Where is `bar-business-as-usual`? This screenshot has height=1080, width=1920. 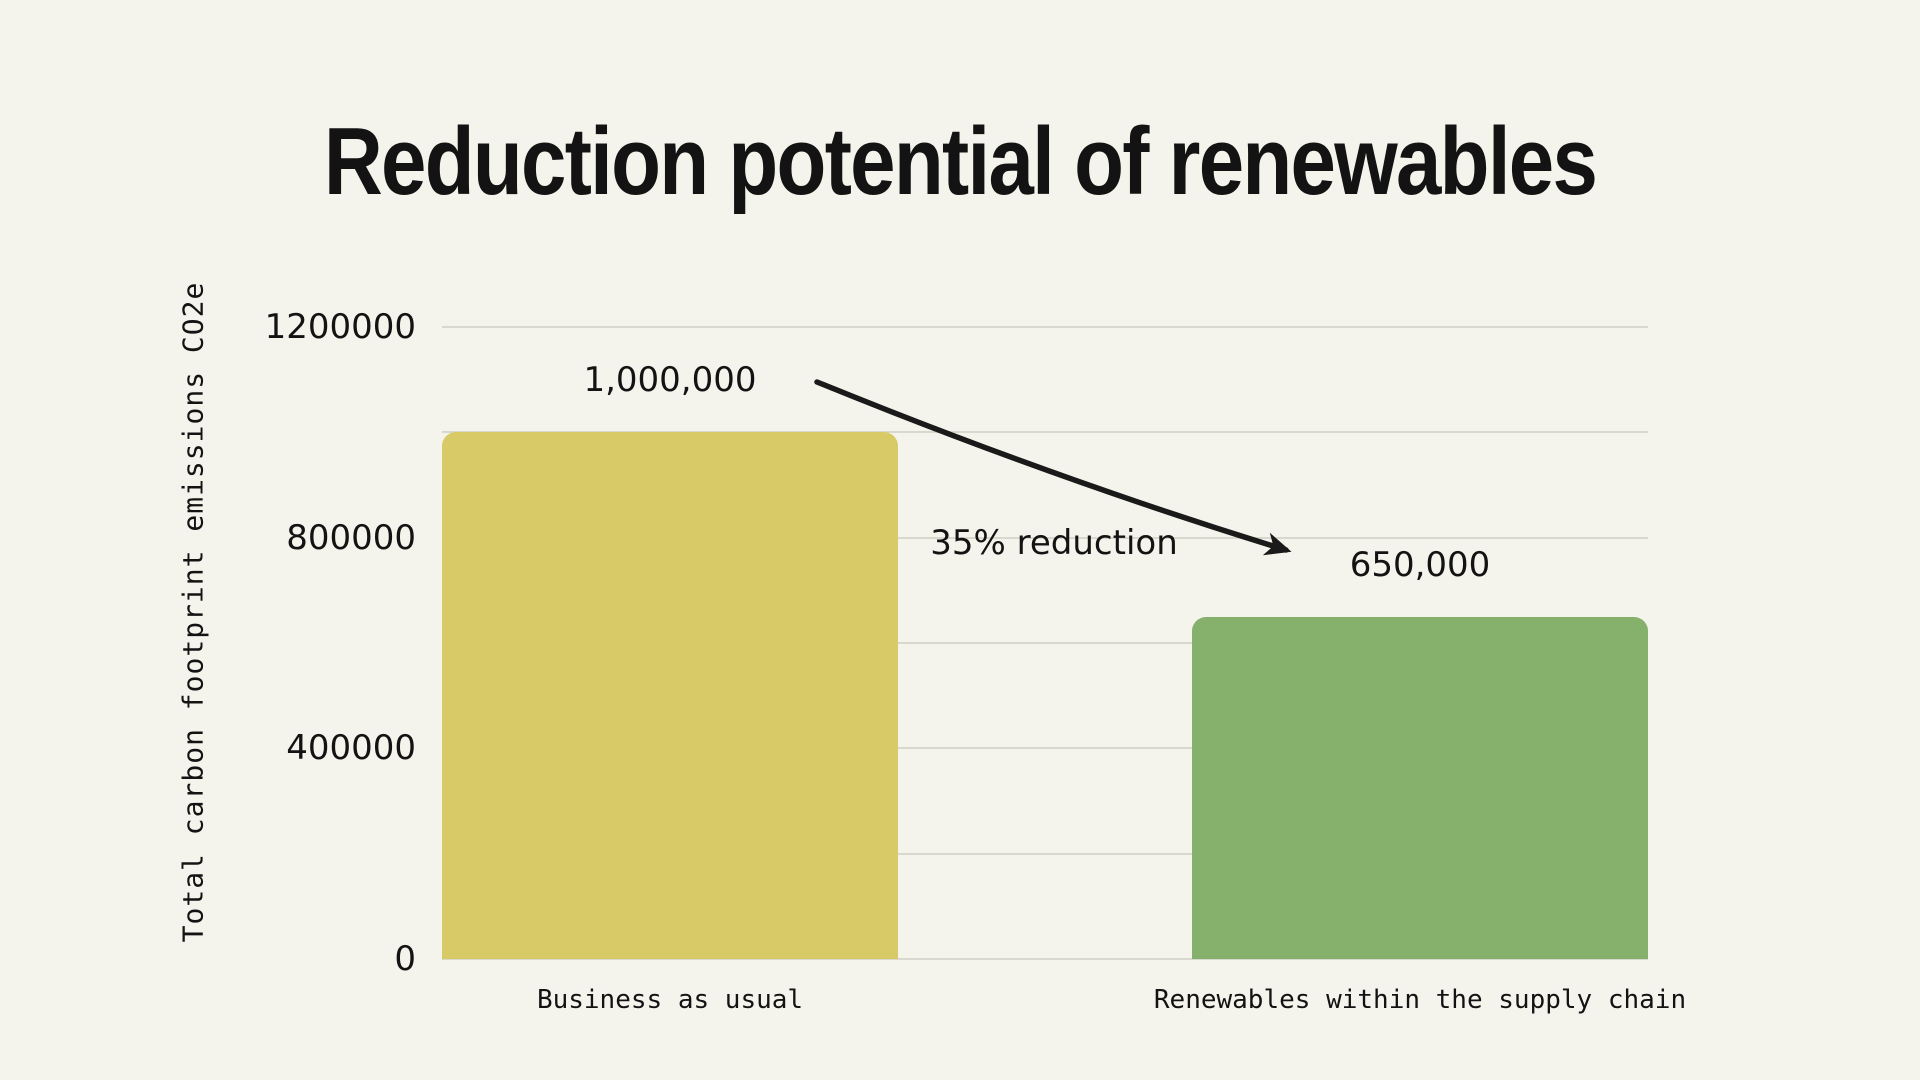 bar-business-as-usual is located at coordinates (670, 695).